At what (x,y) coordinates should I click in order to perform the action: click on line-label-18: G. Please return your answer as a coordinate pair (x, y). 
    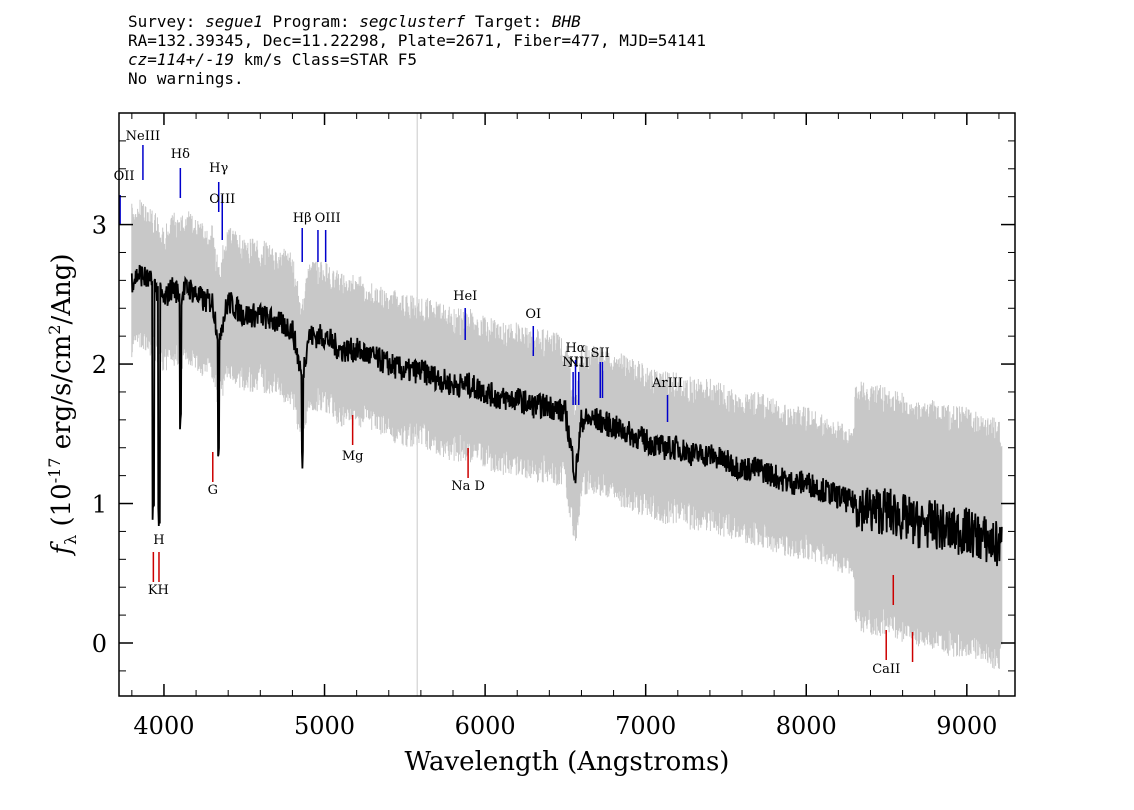
    Looking at the image, I should click on (213, 490).